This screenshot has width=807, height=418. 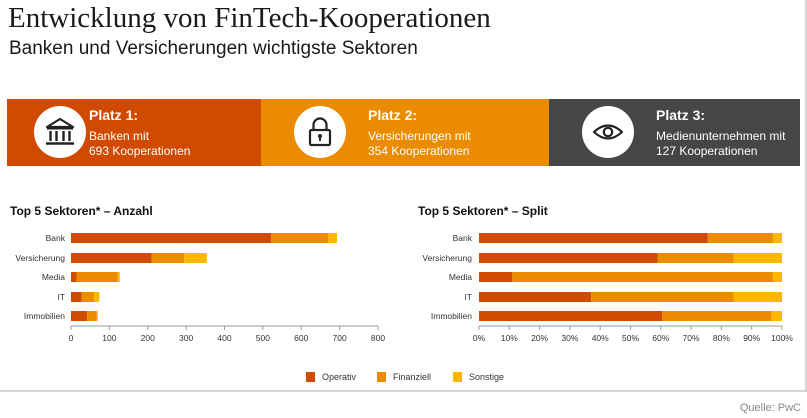 What do you see at coordinates (393, 115) in the screenshot?
I see `banner-place: Platz 2:` at bounding box center [393, 115].